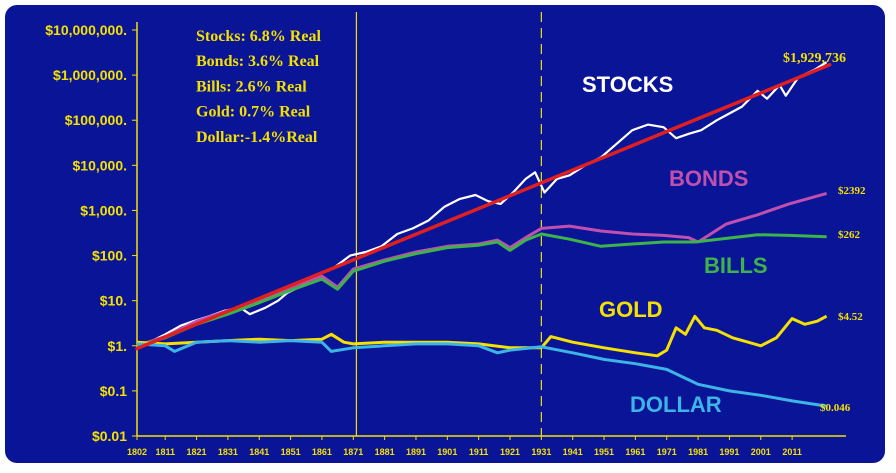 The width and height of the screenshot is (896, 473). What do you see at coordinates (109, 256) in the screenshot?
I see `y-tick-label: $100.` at bounding box center [109, 256].